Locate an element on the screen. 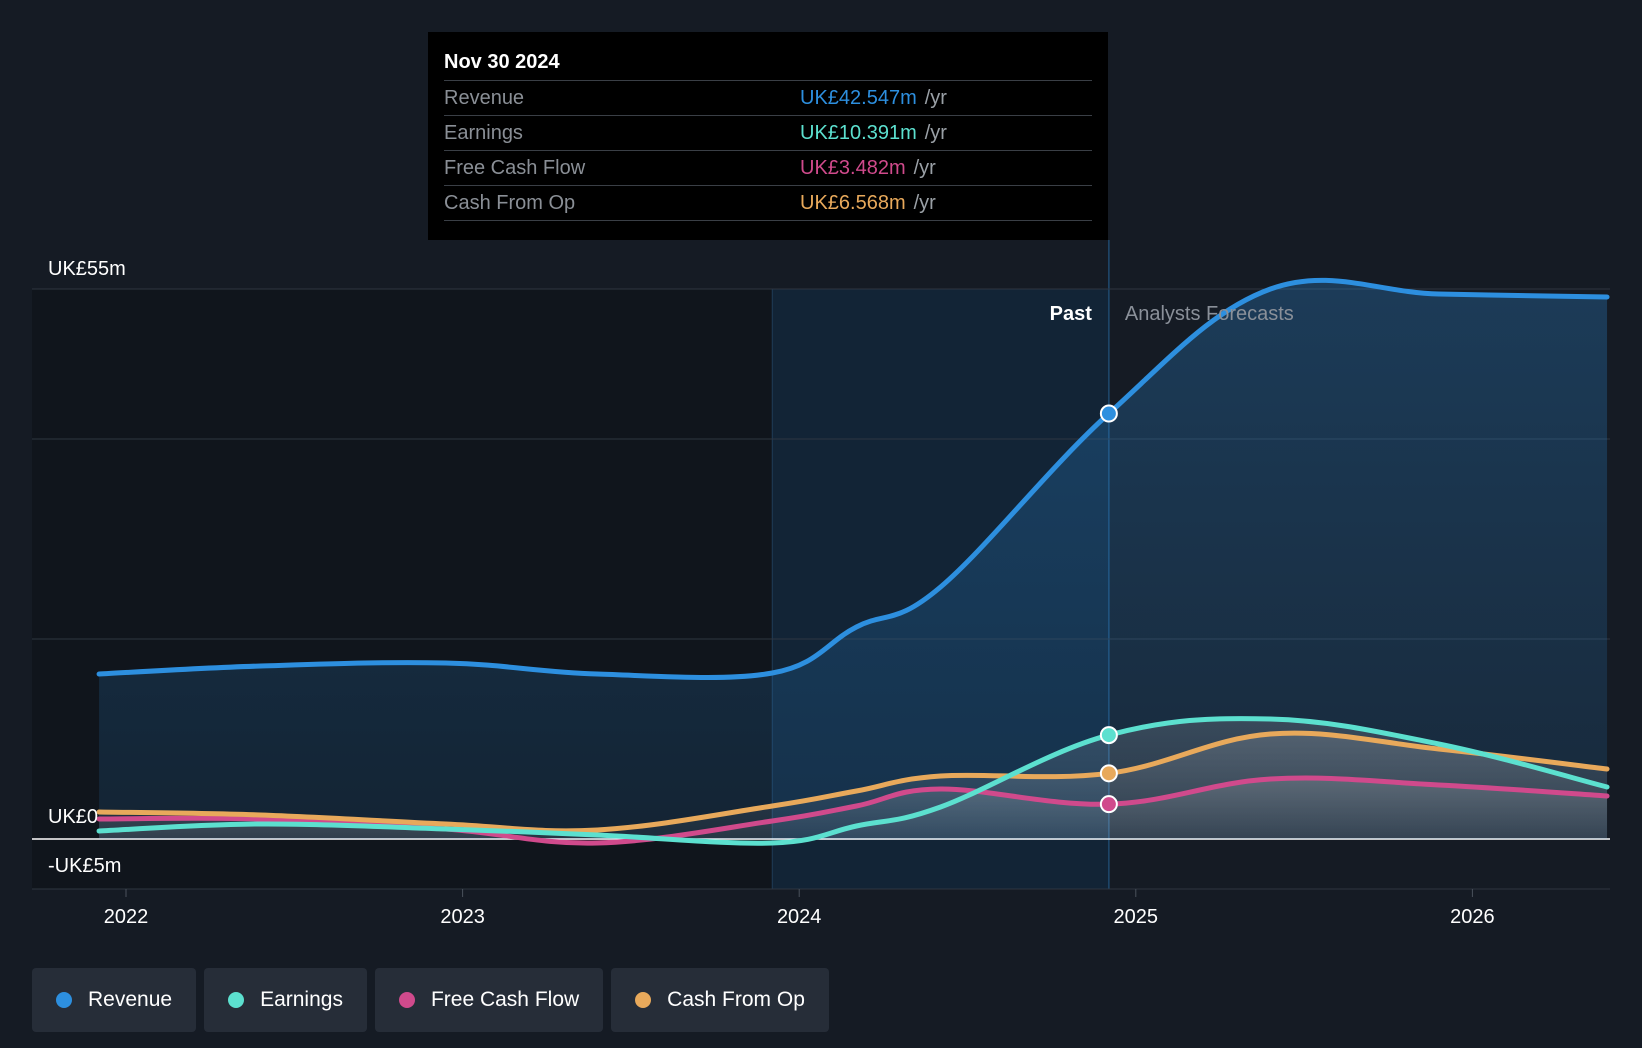  area-cash-from-op is located at coordinates (853, 786).